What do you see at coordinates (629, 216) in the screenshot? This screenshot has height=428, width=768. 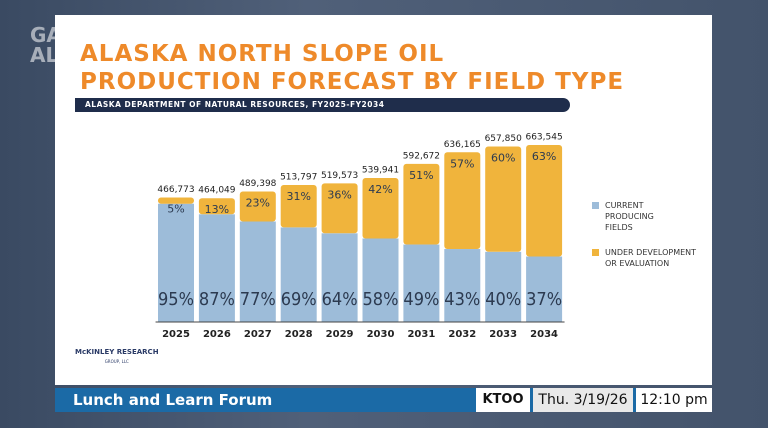 I see `legend-label: CURRENT PRODUCING FIELDS` at bounding box center [629, 216].